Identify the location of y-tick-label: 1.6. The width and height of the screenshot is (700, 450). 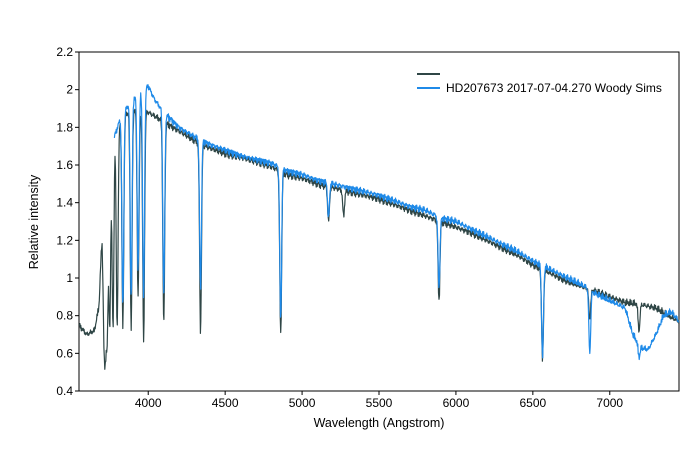
(64, 165).